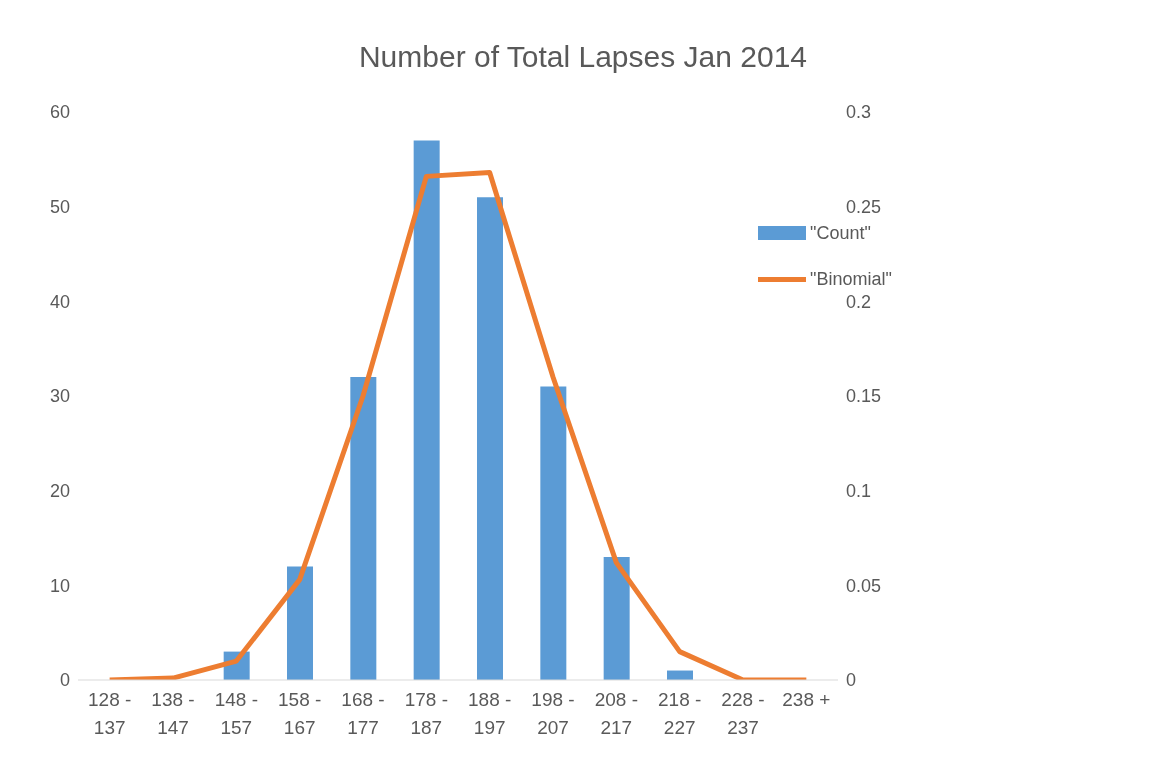 The image size is (1166, 781). What do you see at coordinates (859, 301) in the screenshot?
I see `y2-tick-label: 0.2` at bounding box center [859, 301].